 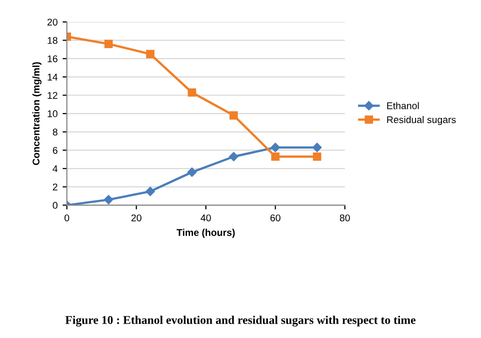 What do you see at coordinates (55, 205) in the screenshot?
I see `y-tick-label: 0` at bounding box center [55, 205].